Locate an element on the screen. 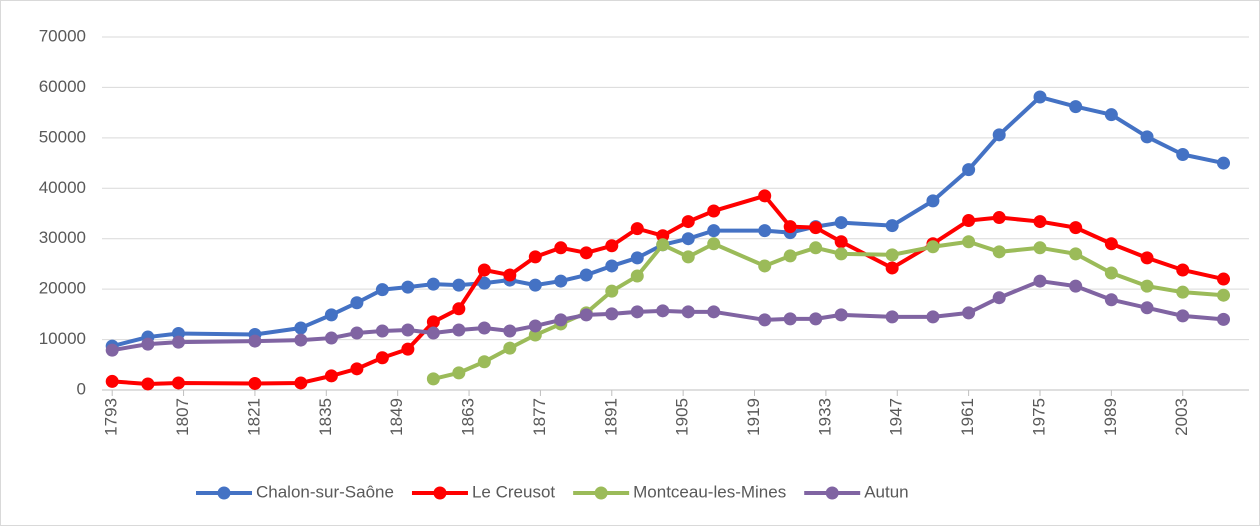 The height and width of the screenshot is (531, 1260). legend-label: Autun is located at coordinates (886, 491).